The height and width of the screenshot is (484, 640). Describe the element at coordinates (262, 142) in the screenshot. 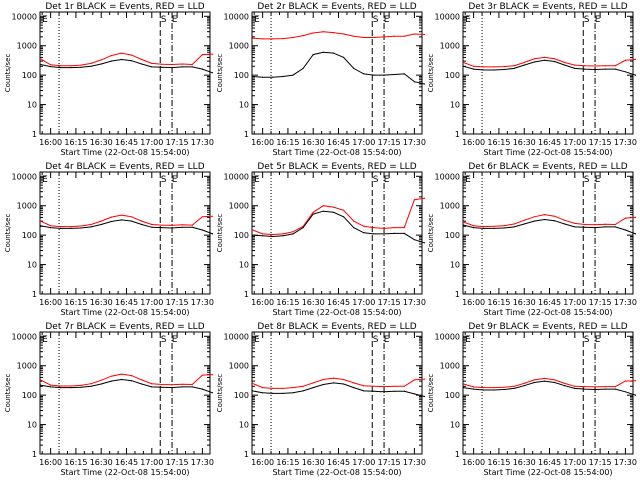

I see `x-tick-label: 16:00` at that location.